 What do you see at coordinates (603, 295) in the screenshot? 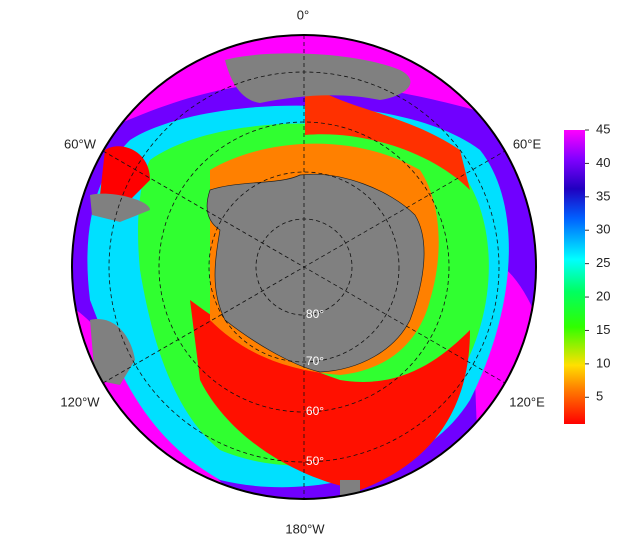
I see `colorbar-tick-label: 20` at bounding box center [603, 295].